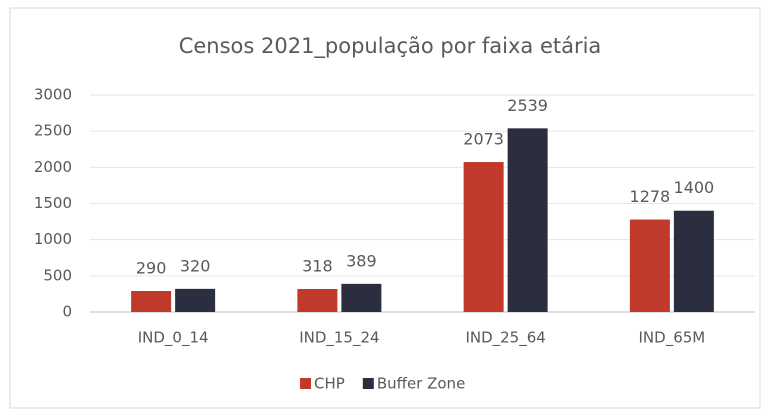 The image size is (769, 419). What do you see at coordinates (694, 187) in the screenshot?
I see `value-label: 1400` at bounding box center [694, 187].